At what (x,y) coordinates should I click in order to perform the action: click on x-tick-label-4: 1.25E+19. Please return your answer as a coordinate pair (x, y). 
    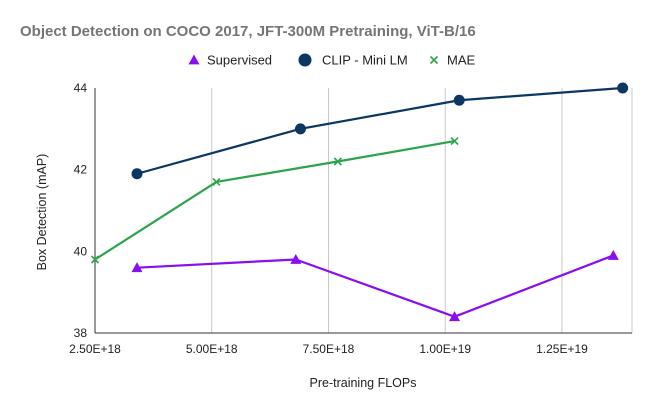
    Looking at the image, I should click on (562, 349).